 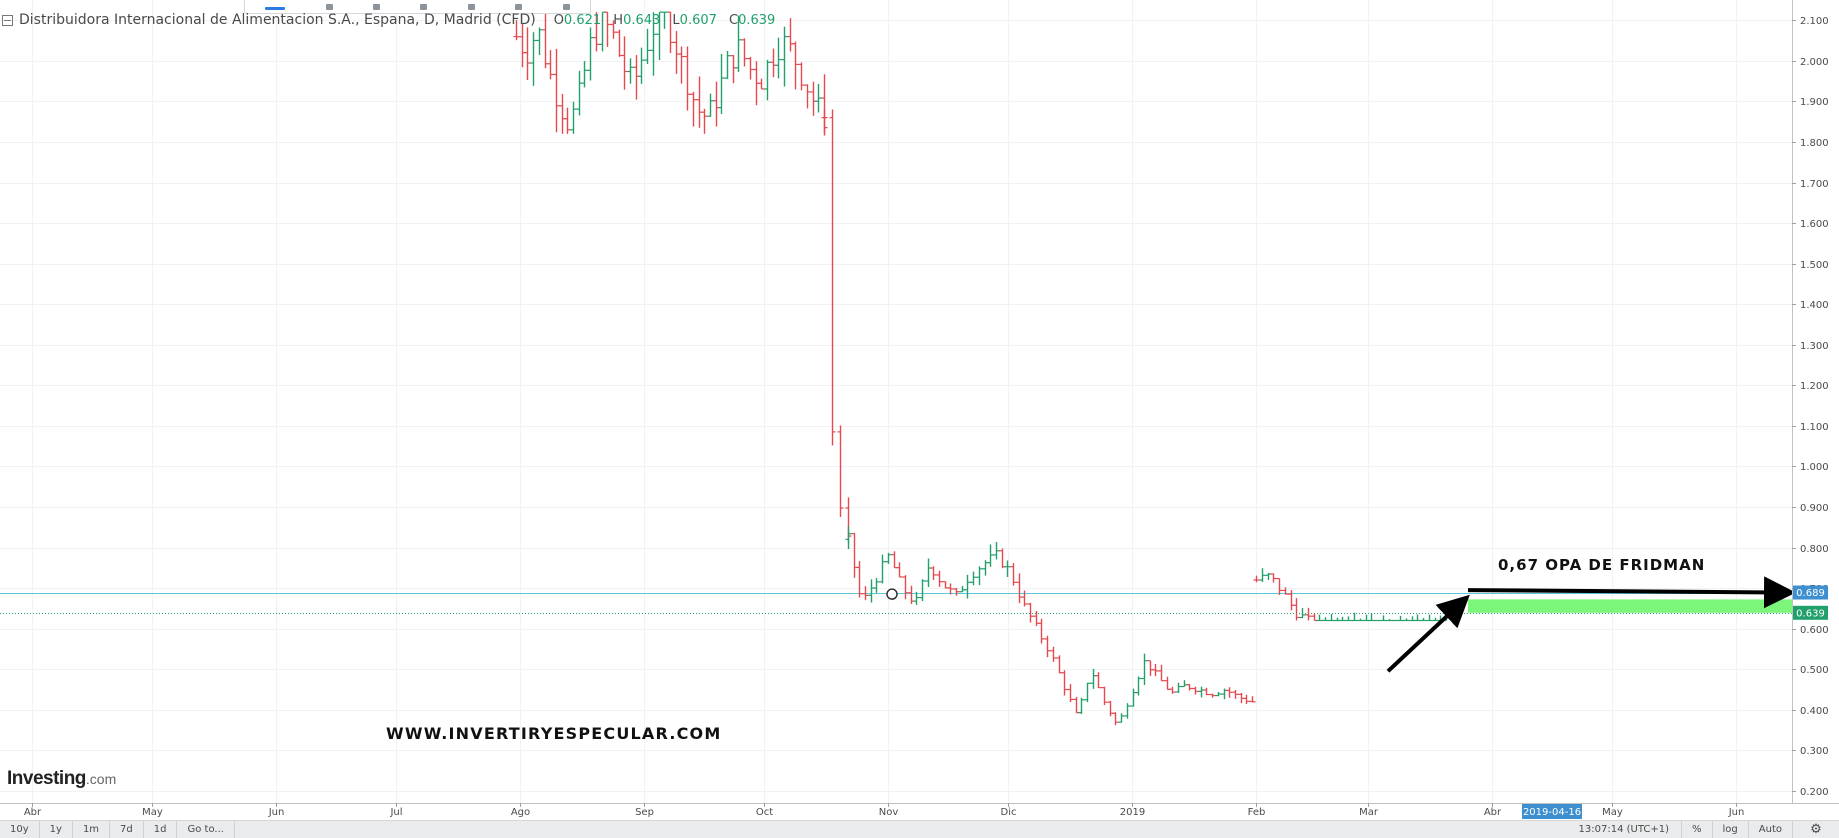 What do you see at coordinates (1814, 467) in the screenshot?
I see `y-tick-label: 1.000` at bounding box center [1814, 467].